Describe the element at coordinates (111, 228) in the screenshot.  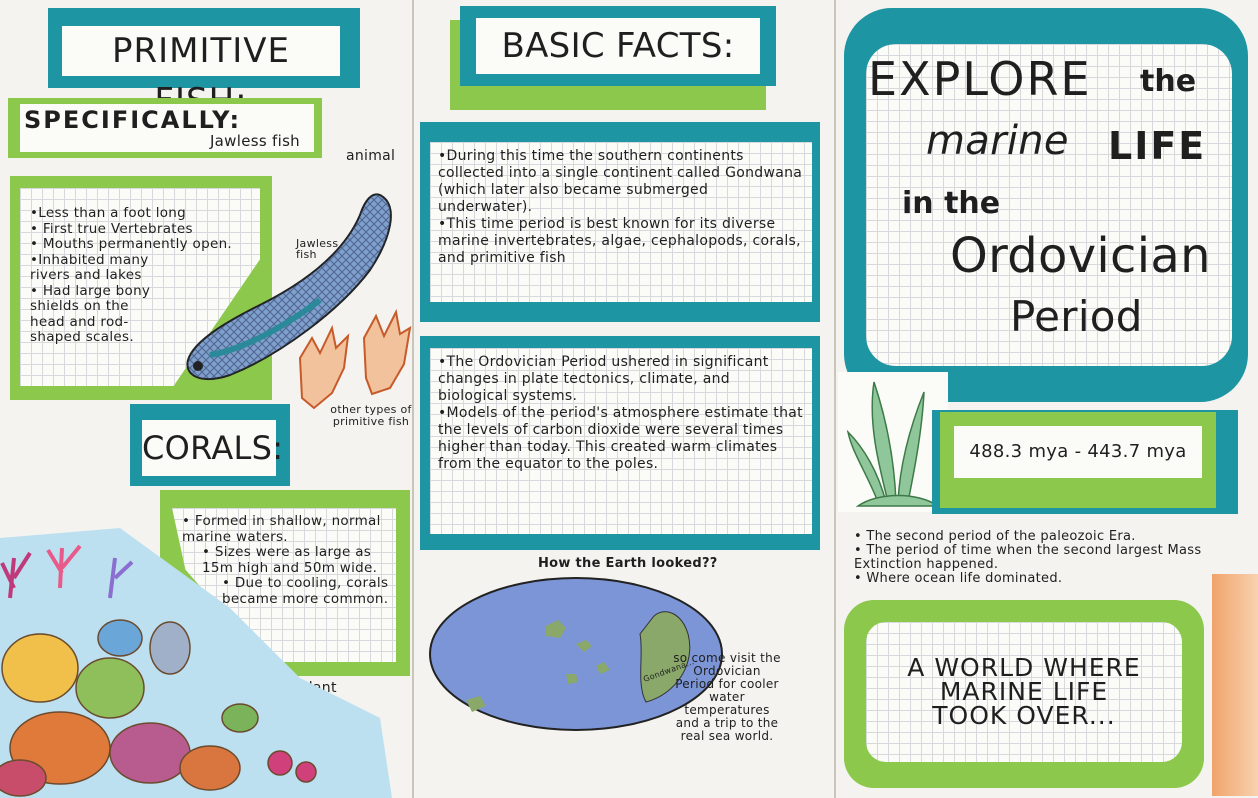
I see `fish-fact: • First true Vertebrates` at that location.